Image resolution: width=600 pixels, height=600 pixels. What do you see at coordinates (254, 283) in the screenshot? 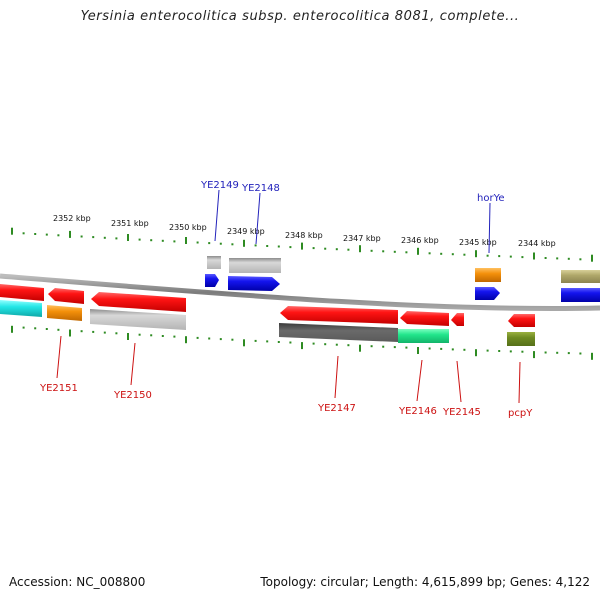
I see `gene-arrow-YE2148` at bounding box center [254, 283].